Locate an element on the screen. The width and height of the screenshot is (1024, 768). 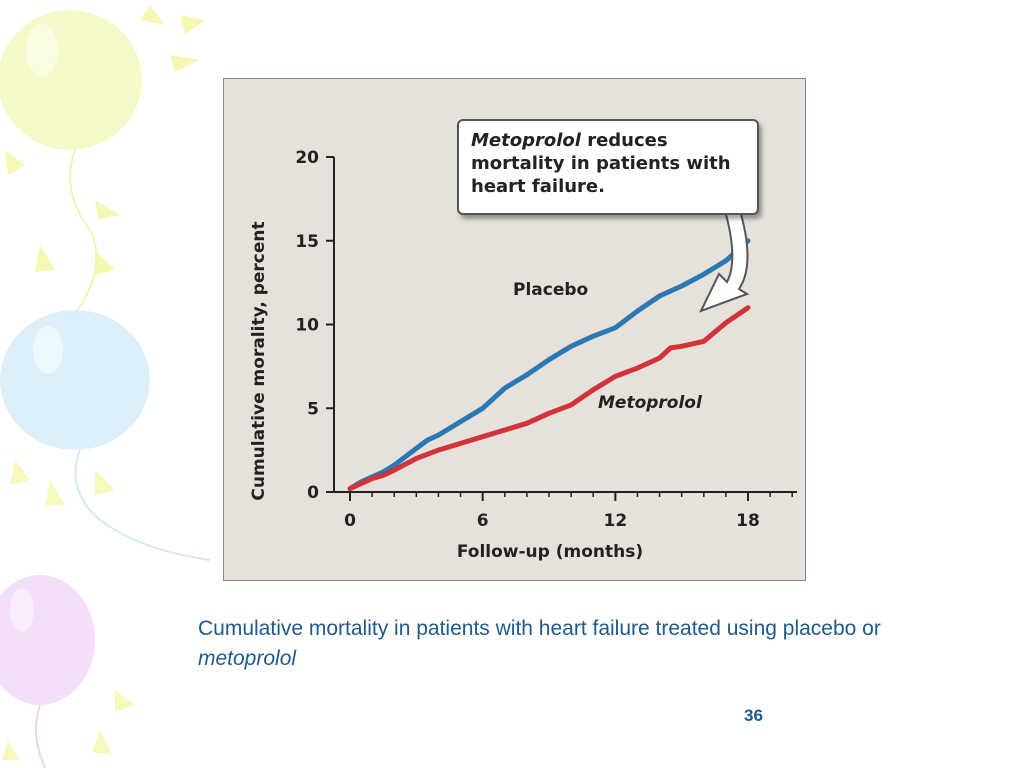
callout-arrow is located at coordinates (724, 259).